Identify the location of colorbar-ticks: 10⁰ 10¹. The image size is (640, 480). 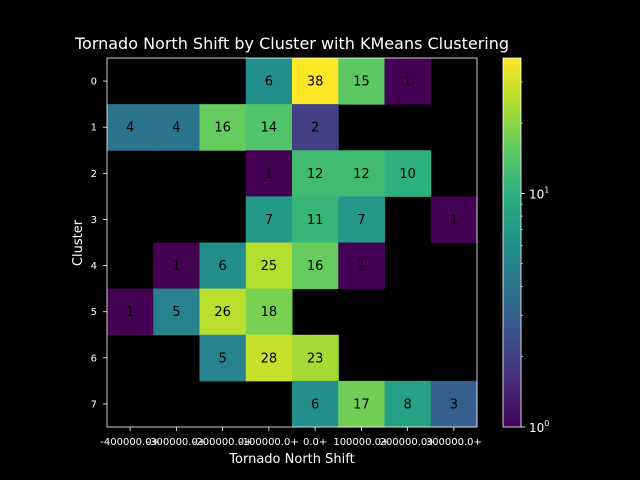
(535, 258).